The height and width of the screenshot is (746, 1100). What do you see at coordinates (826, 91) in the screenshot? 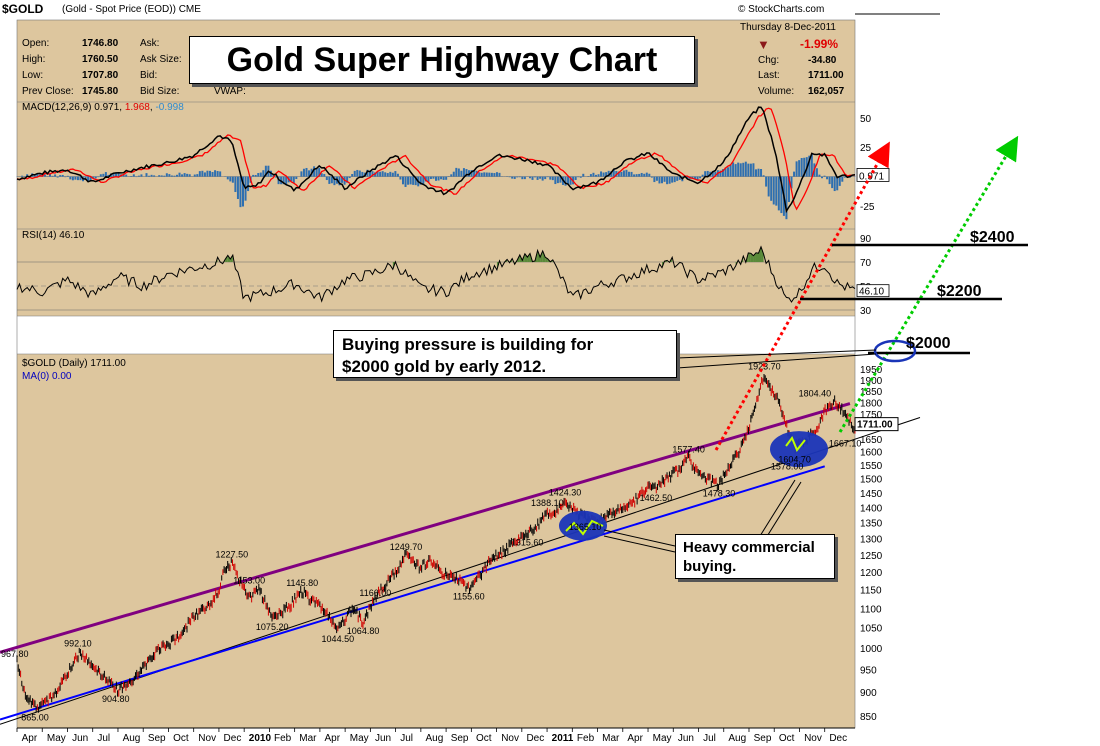
I see `volume-value: 162,057` at bounding box center [826, 91].